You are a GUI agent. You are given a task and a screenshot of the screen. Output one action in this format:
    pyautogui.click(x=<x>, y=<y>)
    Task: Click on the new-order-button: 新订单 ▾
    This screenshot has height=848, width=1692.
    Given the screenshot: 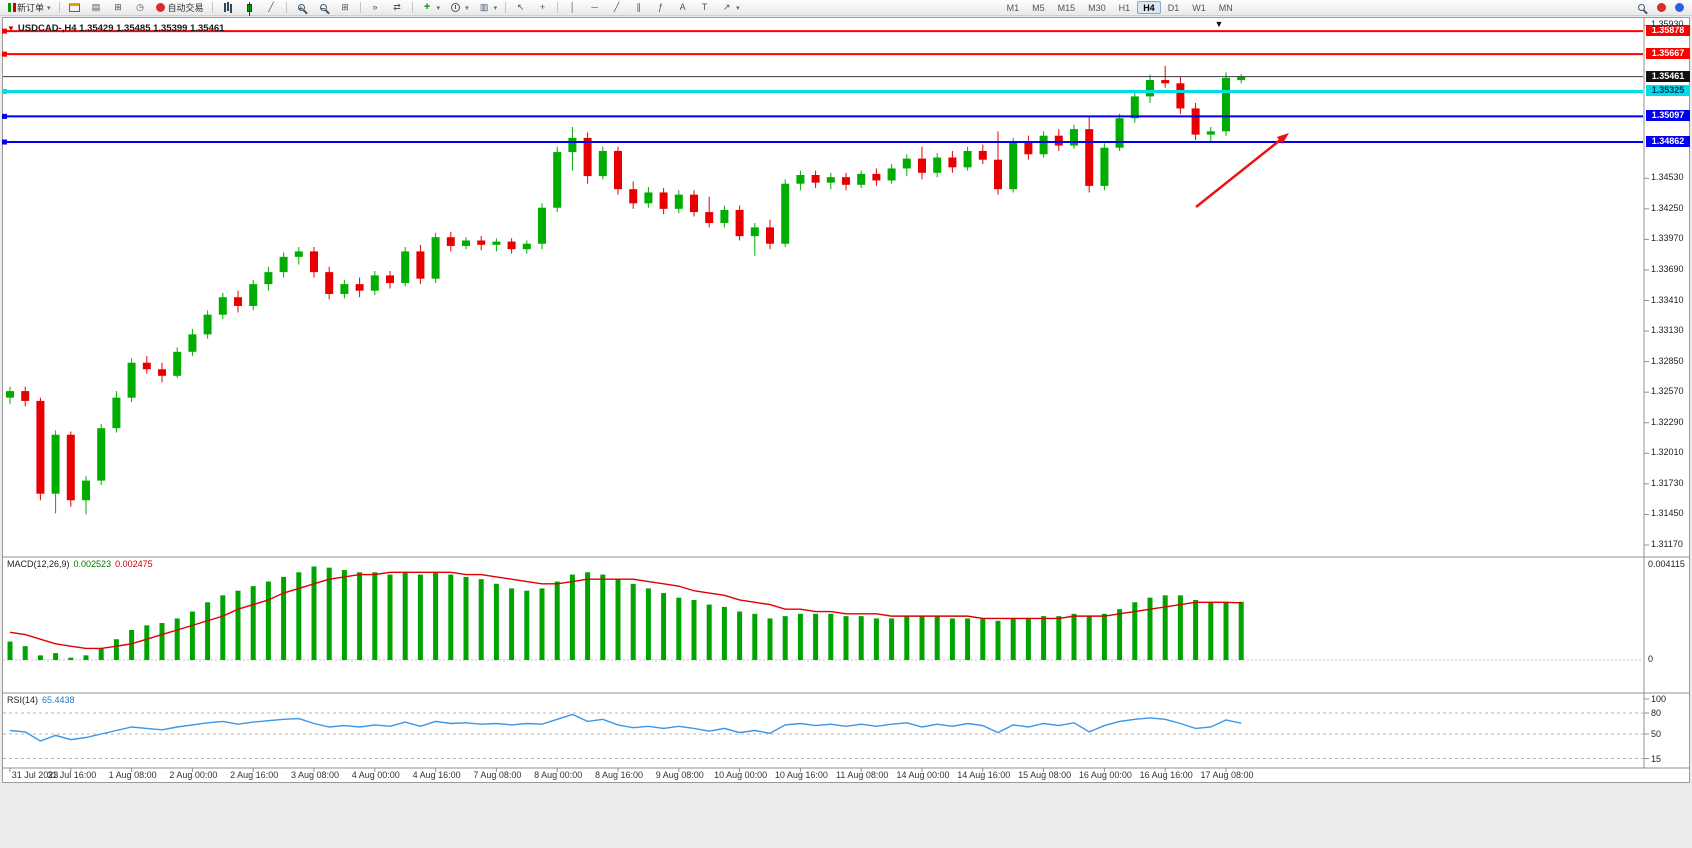 What is the action you would take?
    pyautogui.click(x=29, y=8)
    